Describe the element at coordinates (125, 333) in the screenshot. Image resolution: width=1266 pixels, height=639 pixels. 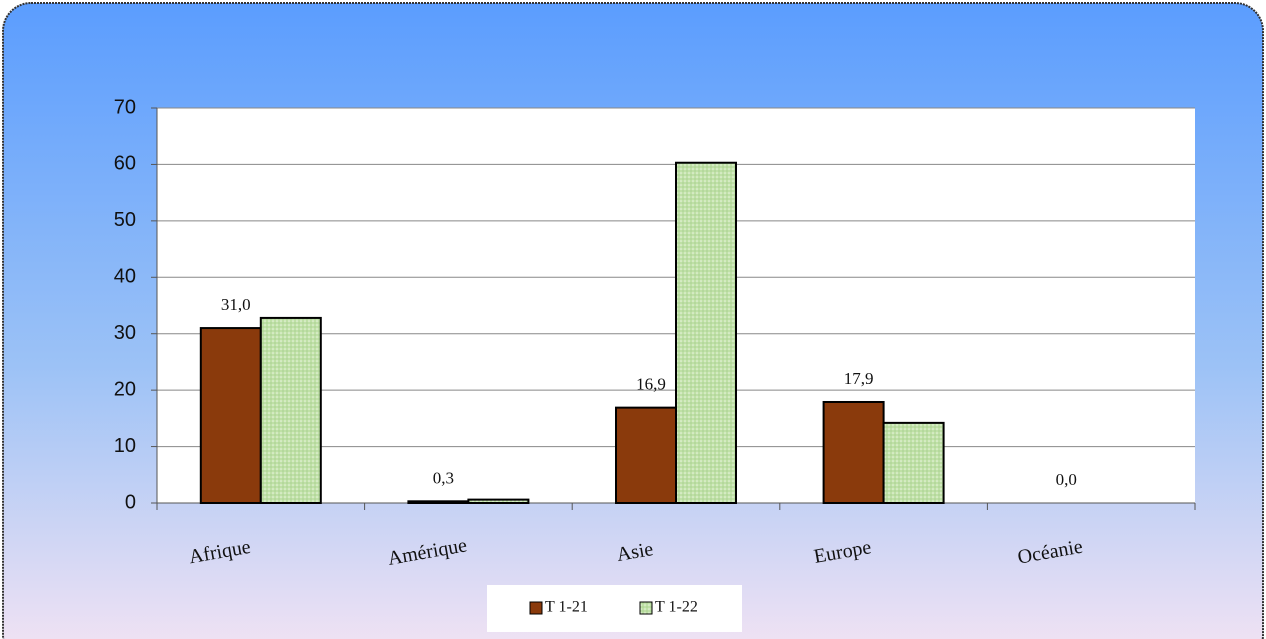
I see `y-tick-label: 30` at that location.